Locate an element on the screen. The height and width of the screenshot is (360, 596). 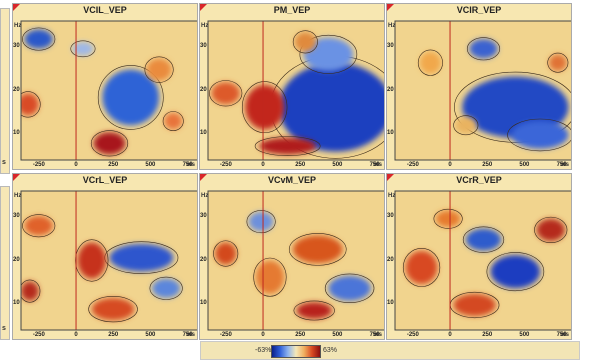
panel-title: VCrL_VEP is located at coordinates (105, 180).